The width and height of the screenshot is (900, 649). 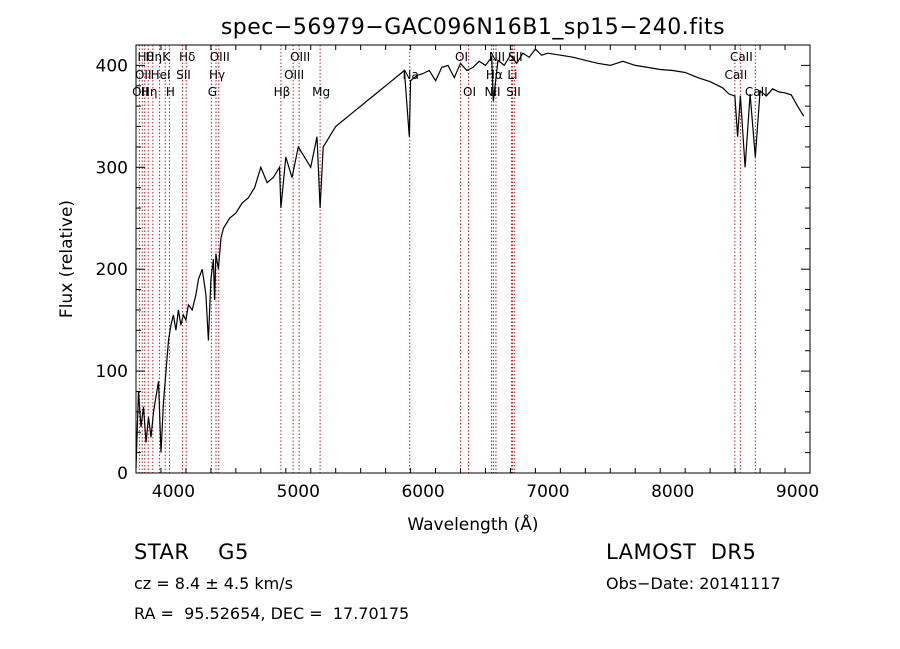 I want to click on y-axis-label: Flux (relative), so click(x=67, y=259).